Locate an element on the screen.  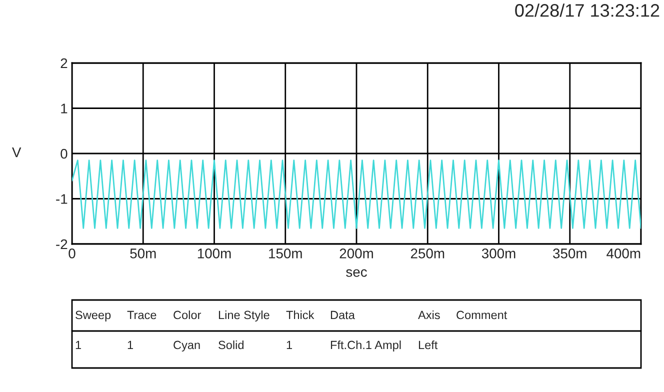
y-tick-label: 1 is located at coordinates (64, 109).